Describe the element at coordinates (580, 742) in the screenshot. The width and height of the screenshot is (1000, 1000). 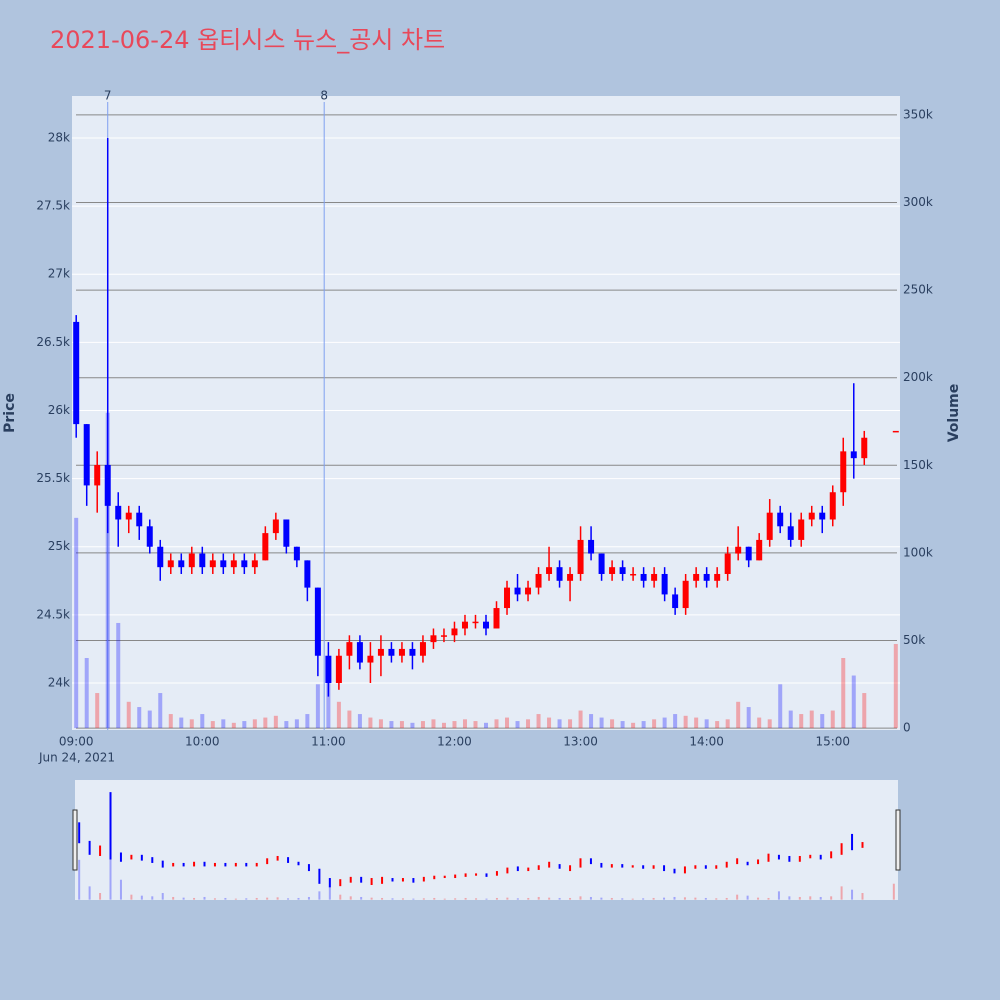
I see `x-tick-label: 13:00` at that location.